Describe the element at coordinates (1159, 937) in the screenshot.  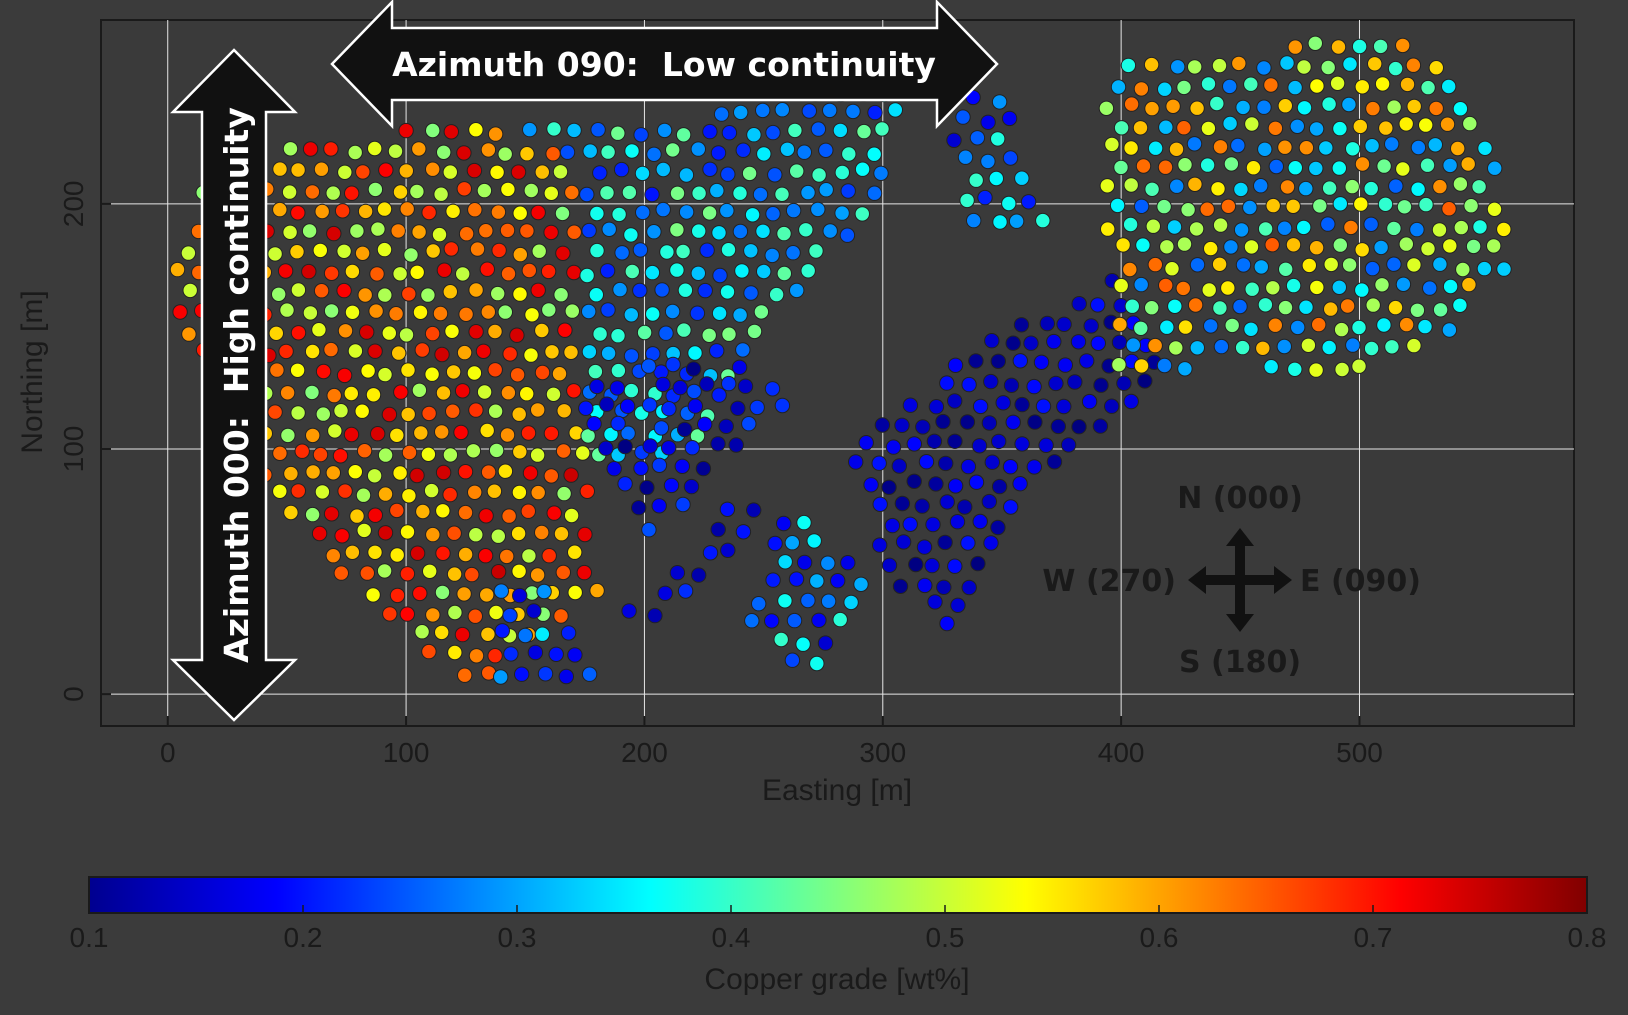
I see `colorbar-tick-label: 0.6` at that location.